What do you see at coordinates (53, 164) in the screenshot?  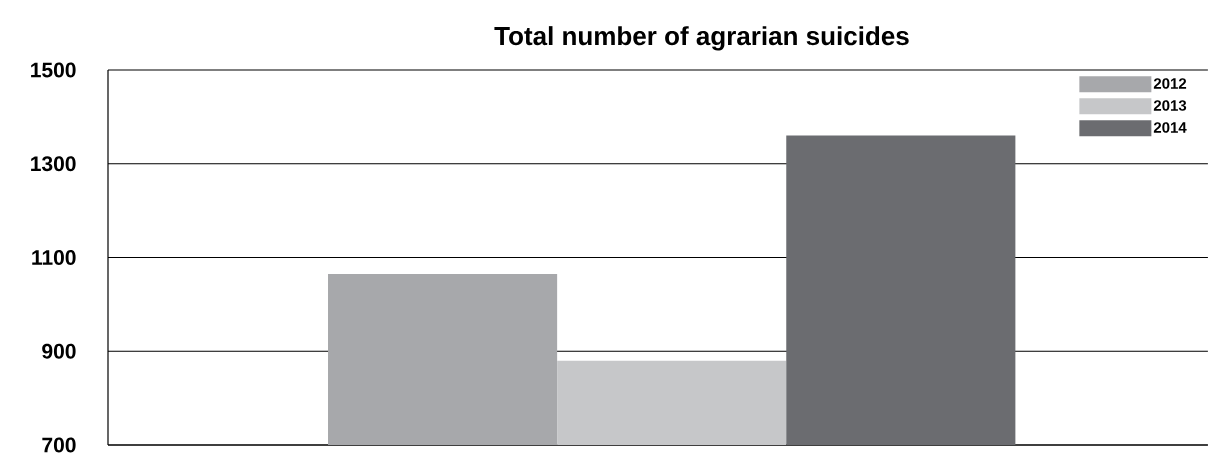 I see `y-tick-label: 1300` at bounding box center [53, 164].